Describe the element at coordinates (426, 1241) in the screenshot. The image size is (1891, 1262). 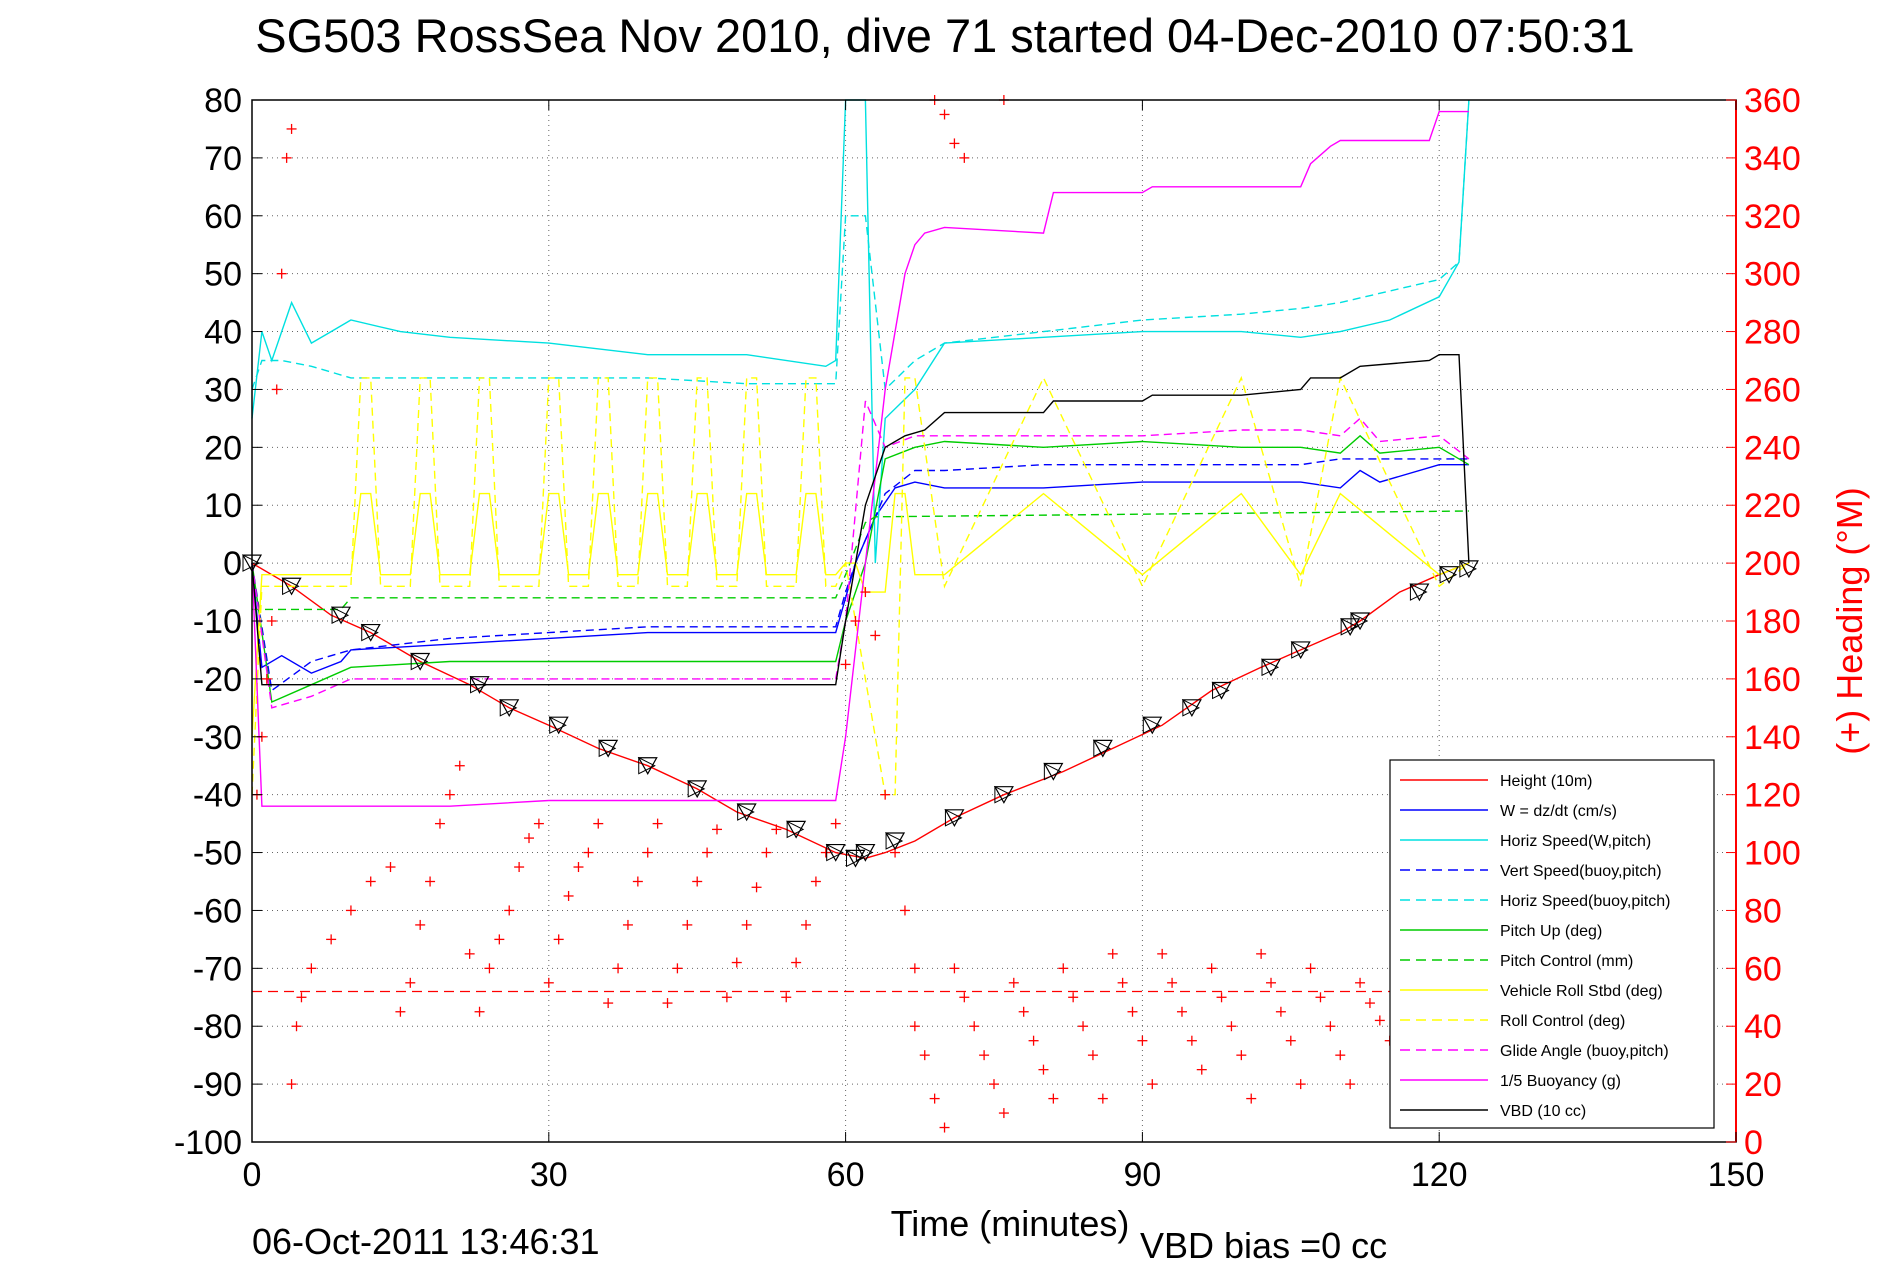
I see `footer-date: 06-Oct-2011 13:46:31` at that location.